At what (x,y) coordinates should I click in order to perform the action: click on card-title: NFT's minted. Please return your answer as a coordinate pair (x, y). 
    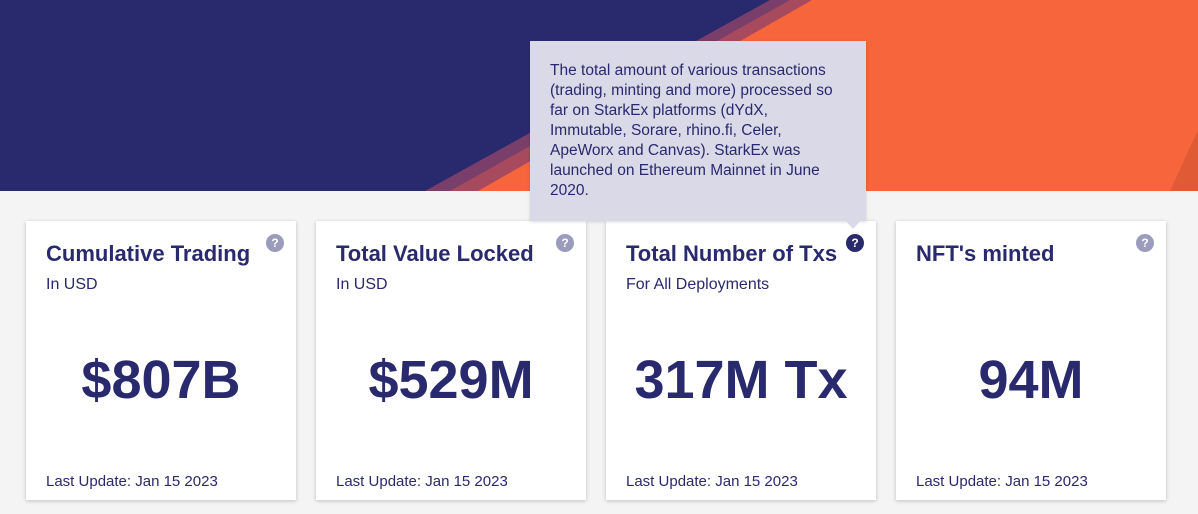
    Looking at the image, I should click on (985, 253).